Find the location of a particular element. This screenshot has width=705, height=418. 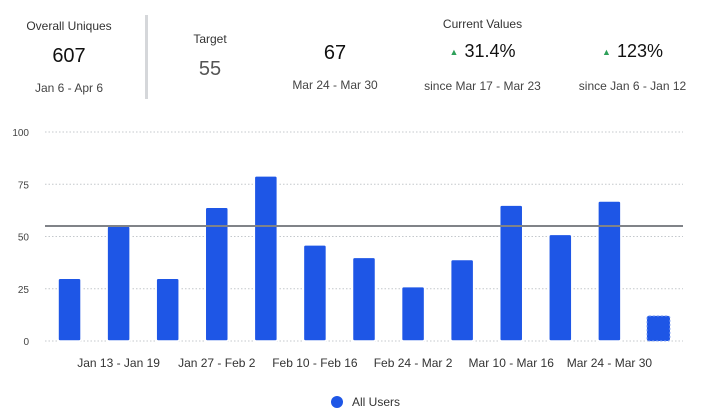

x-tick-label: Mar 10 - Mar 16 is located at coordinates (512, 363).